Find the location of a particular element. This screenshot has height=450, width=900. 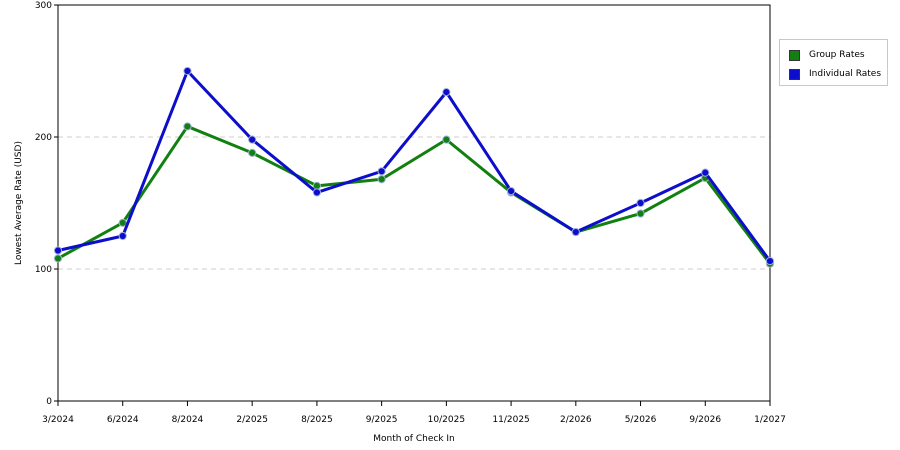

x-axis-title: Month of Check In is located at coordinates (414, 439).